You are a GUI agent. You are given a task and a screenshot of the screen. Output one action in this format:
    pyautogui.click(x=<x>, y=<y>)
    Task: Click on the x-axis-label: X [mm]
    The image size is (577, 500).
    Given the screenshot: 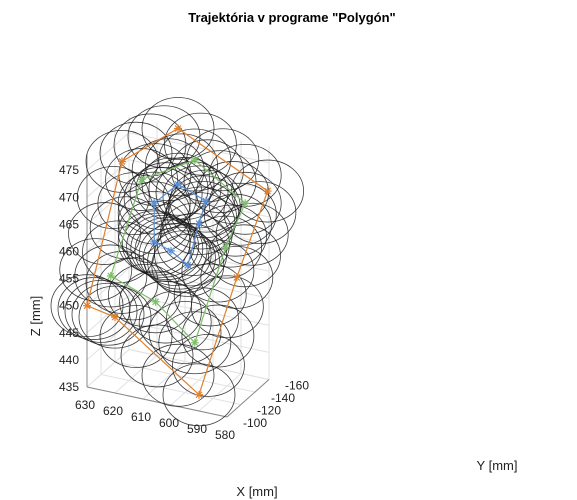 What is the action you would take?
    pyautogui.click(x=256, y=491)
    